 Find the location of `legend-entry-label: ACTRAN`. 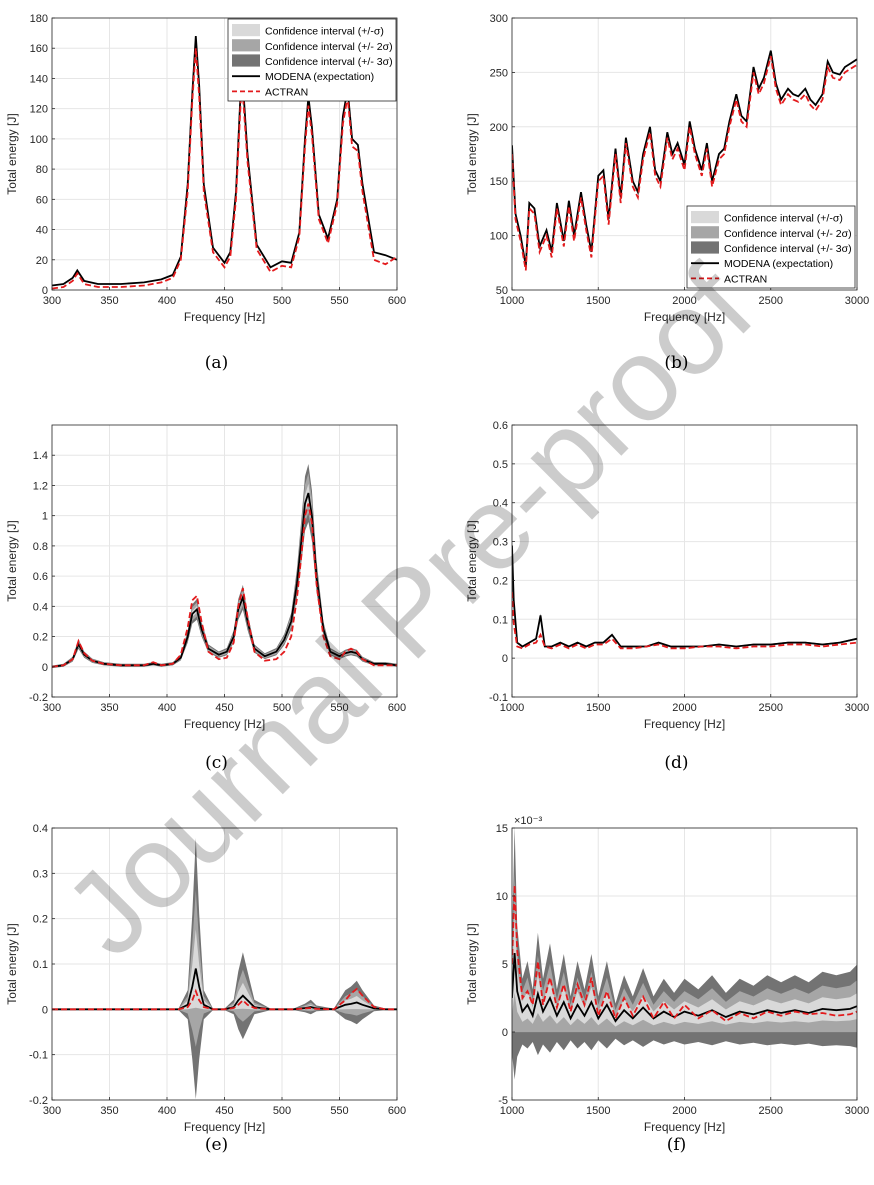

legend-entry-label: ACTRAN is located at coordinates (745, 279).